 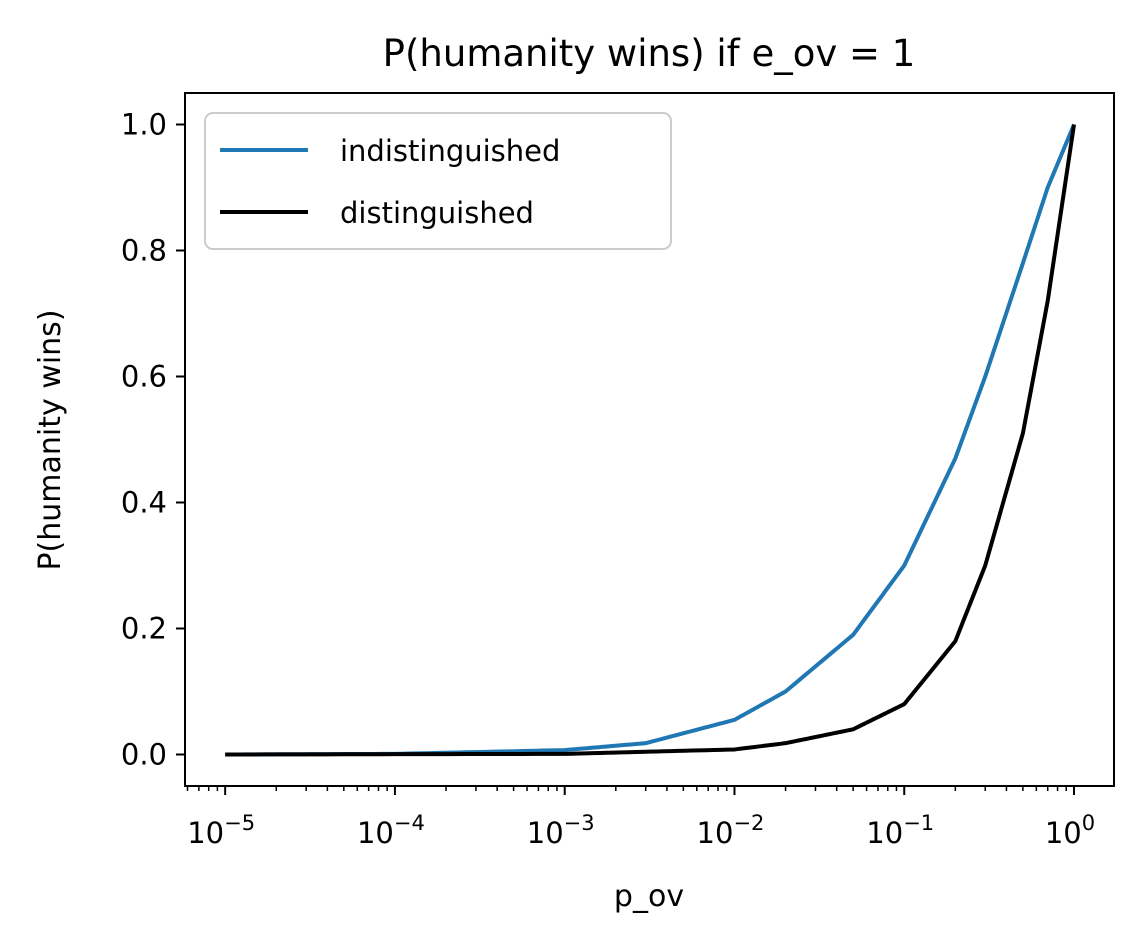 I want to click on x-axis-label: p_ov, so click(x=649, y=896).